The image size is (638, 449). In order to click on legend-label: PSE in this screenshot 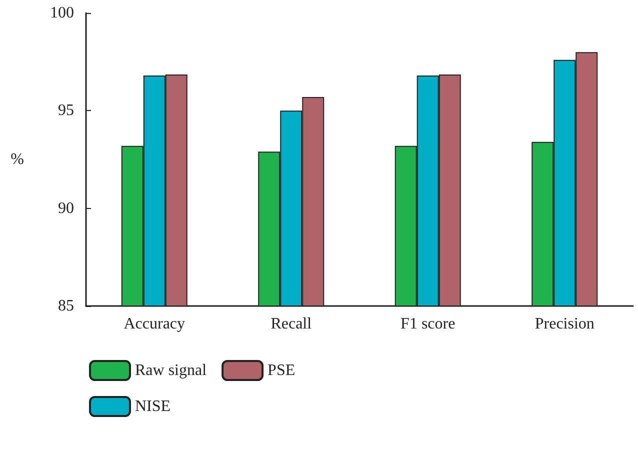, I will do `click(282, 370)`.